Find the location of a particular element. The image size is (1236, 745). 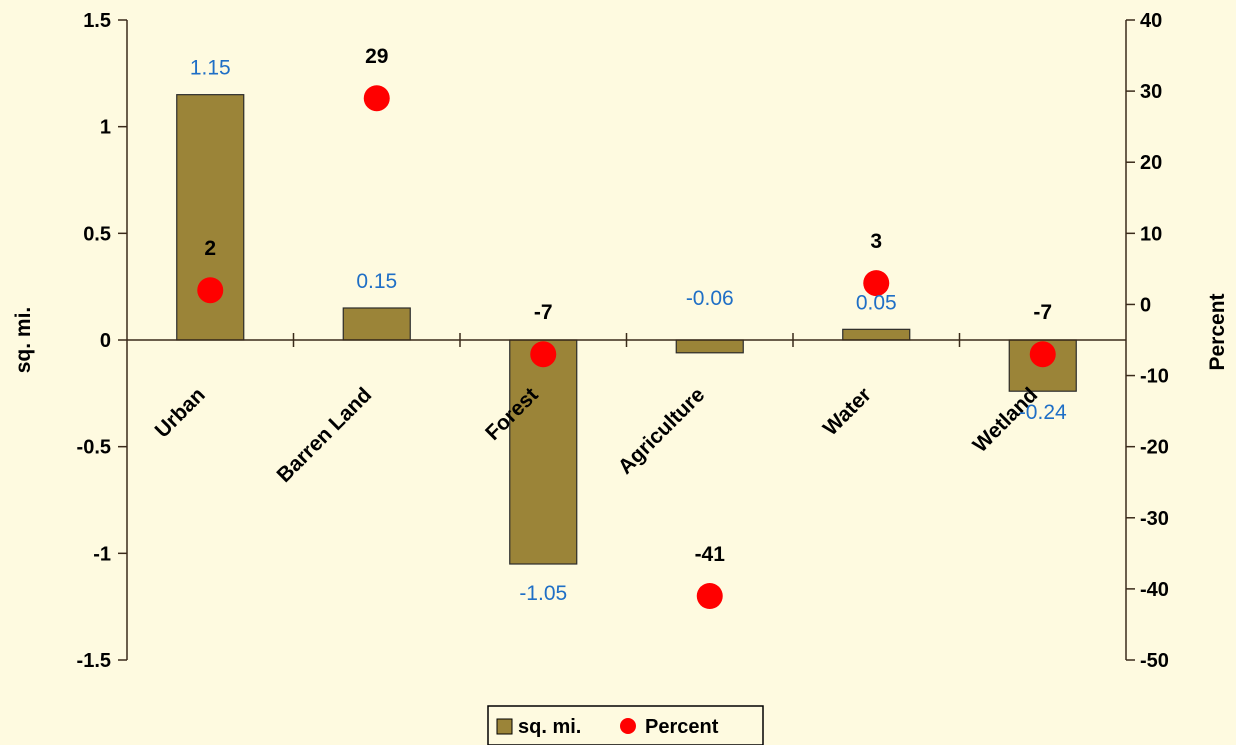

bar-value-label: 0.05 is located at coordinates (876, 302).